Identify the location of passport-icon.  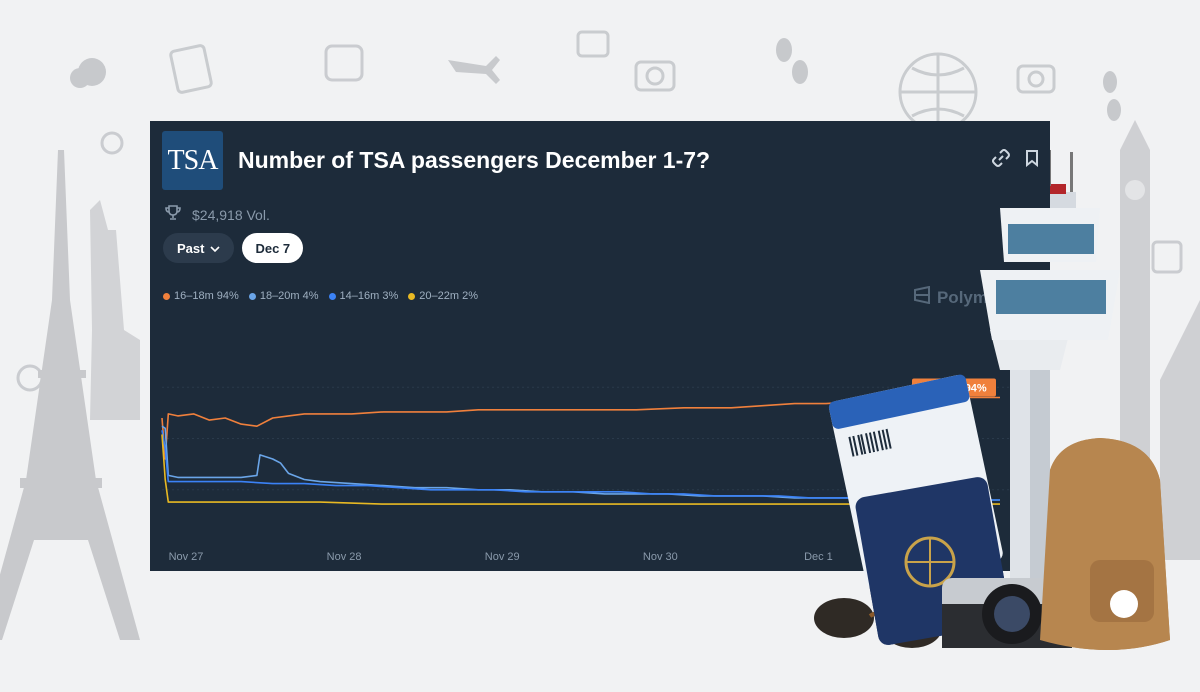
(191, 69).